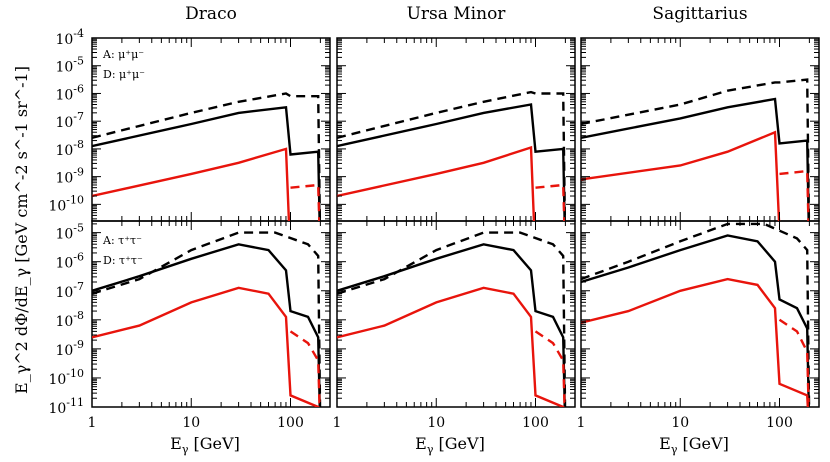 This screenshot has height=462, width=830. What do you see at coordinates (211, 14) in the screenshot?
I see `panel-title: Draco` at bounding box center [211, 14].